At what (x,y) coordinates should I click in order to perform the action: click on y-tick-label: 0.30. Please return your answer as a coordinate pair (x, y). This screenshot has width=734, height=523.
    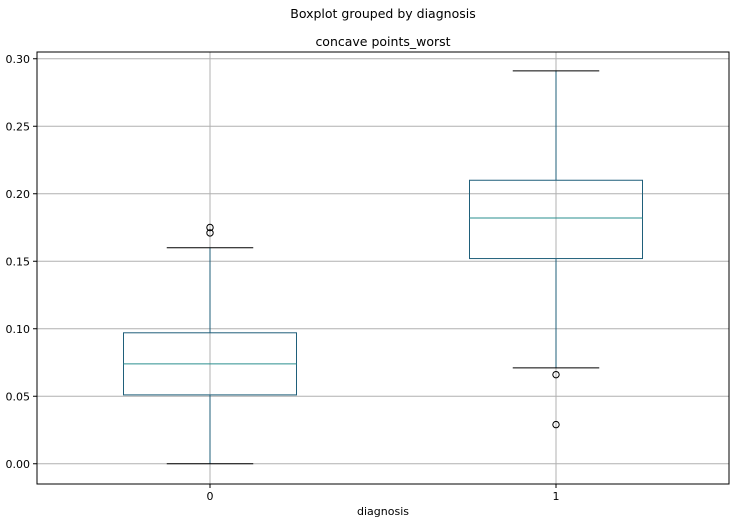
    Looking at the image, I should click on (18, 59).